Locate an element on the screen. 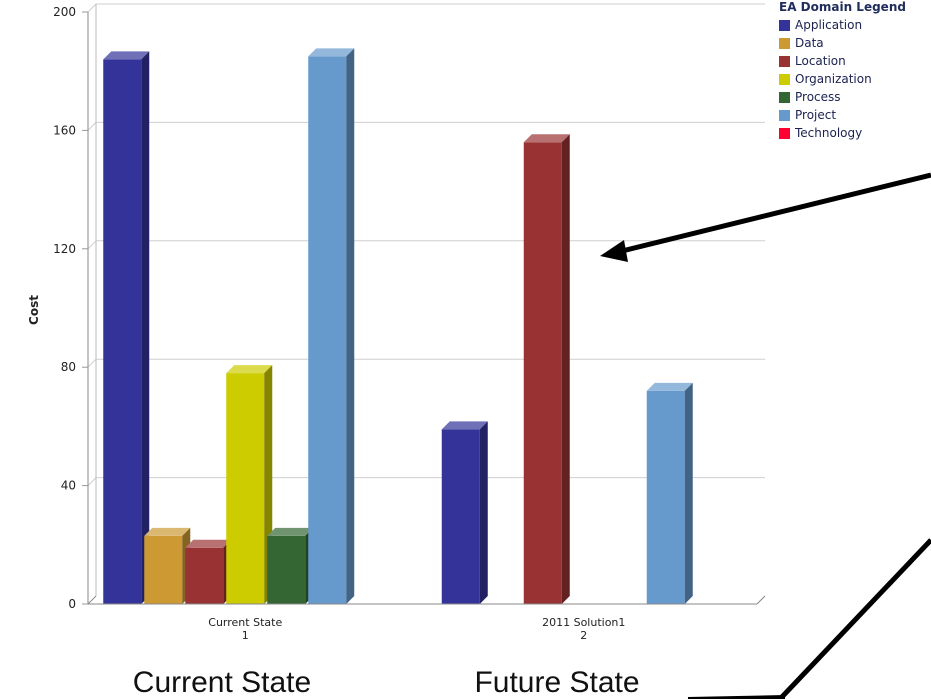 This screenshot has height=699, width=931. legend-item-project: Project is located at coordinates (842, 115).